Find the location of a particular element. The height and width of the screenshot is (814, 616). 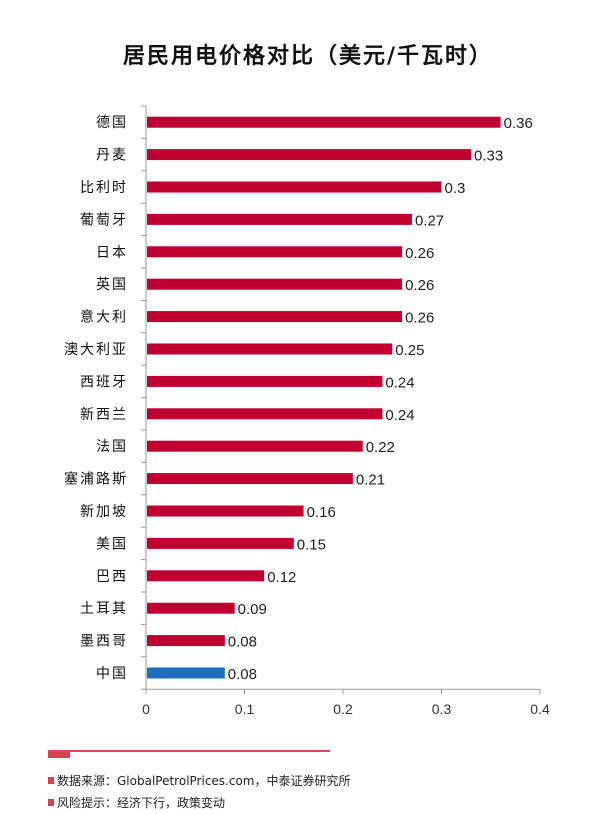

category-label: 法国 is located at coordinates (112, 447).